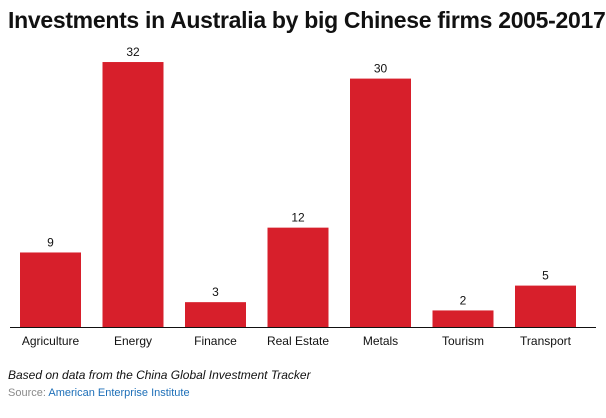 Image resolution: width=606 pixels, height=418 pixels. I want to click on value-label-energy: 32, so click(133, 52).